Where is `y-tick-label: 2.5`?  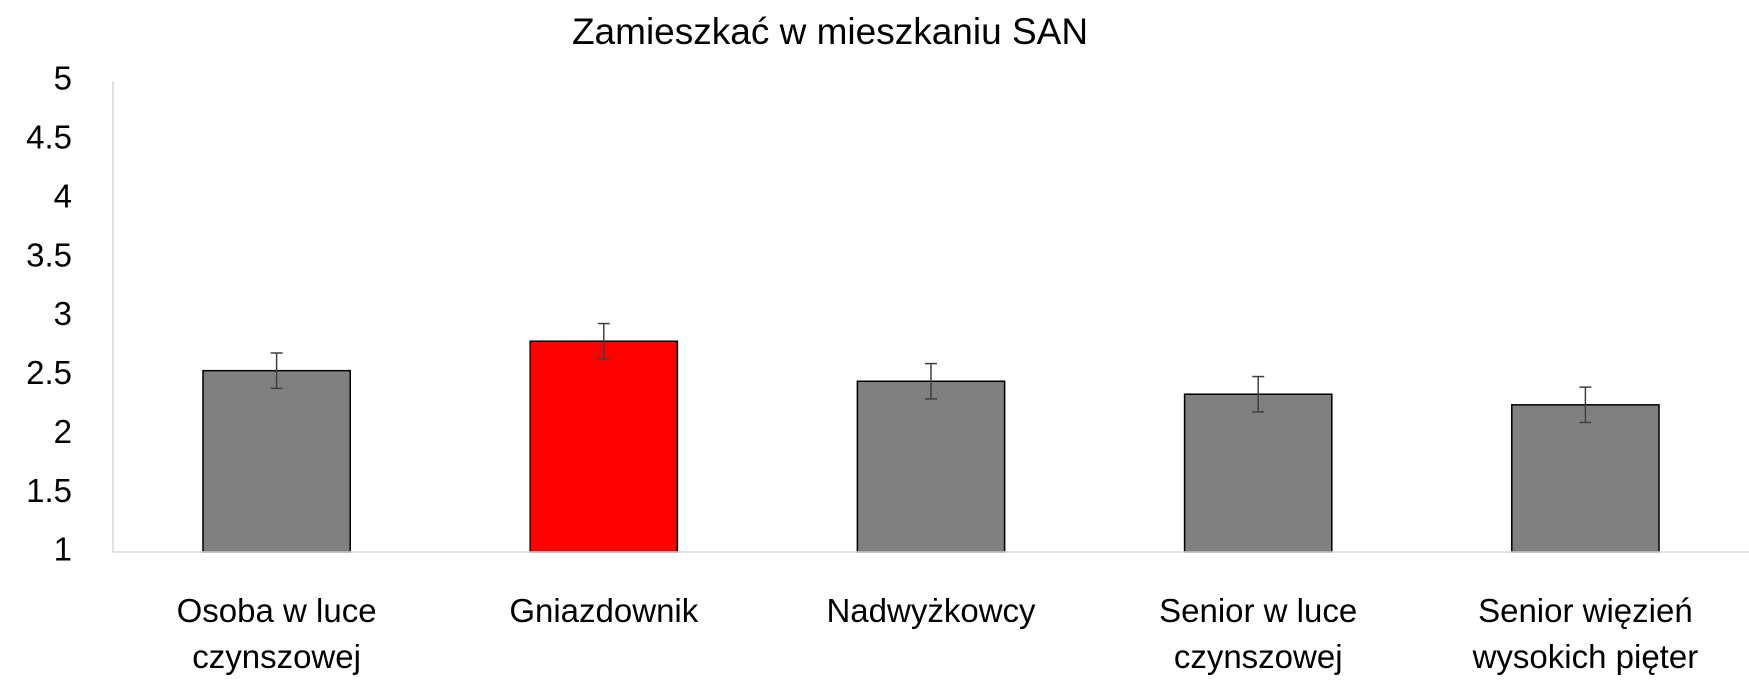
y-tick-label: 2.5 is located at coordinates (49, 372).